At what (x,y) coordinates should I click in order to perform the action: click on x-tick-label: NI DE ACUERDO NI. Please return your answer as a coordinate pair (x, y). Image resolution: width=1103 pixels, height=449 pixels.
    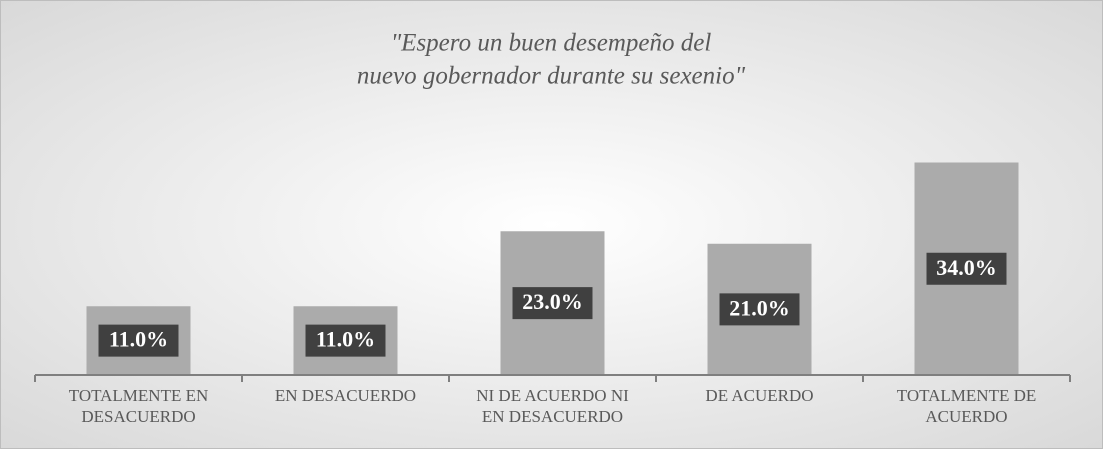
    Looking at the image, I should click on (552, 395).